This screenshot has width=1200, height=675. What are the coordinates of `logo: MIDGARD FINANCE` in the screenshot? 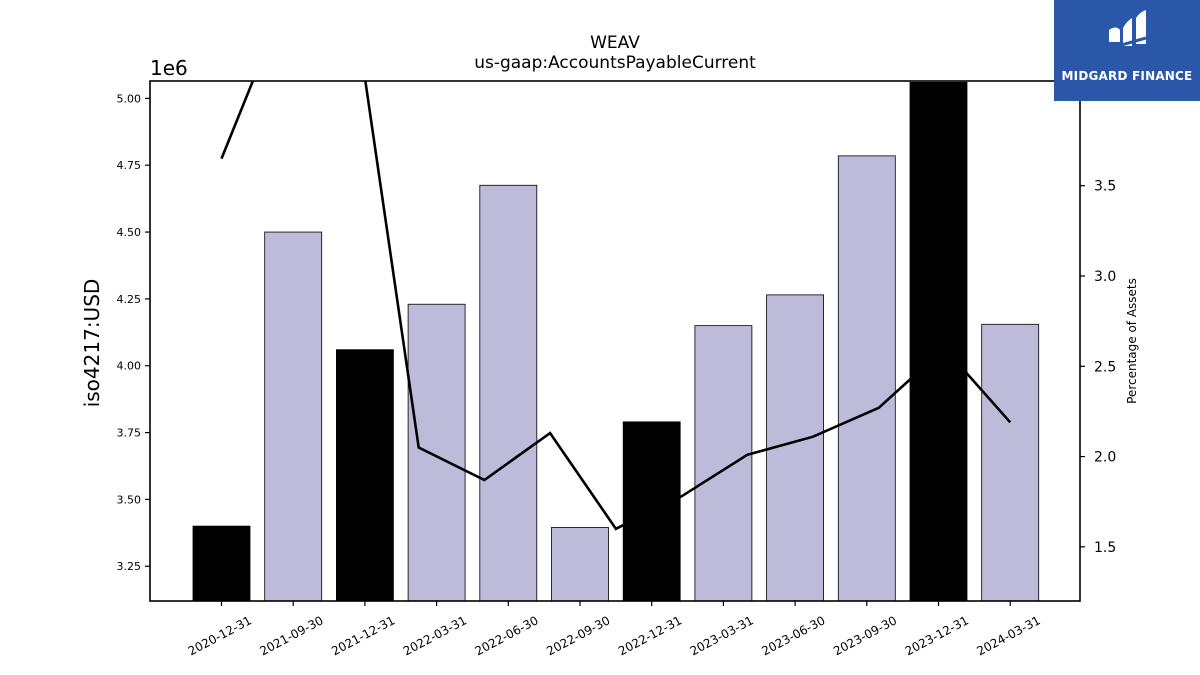 It's located at (1127, 50).